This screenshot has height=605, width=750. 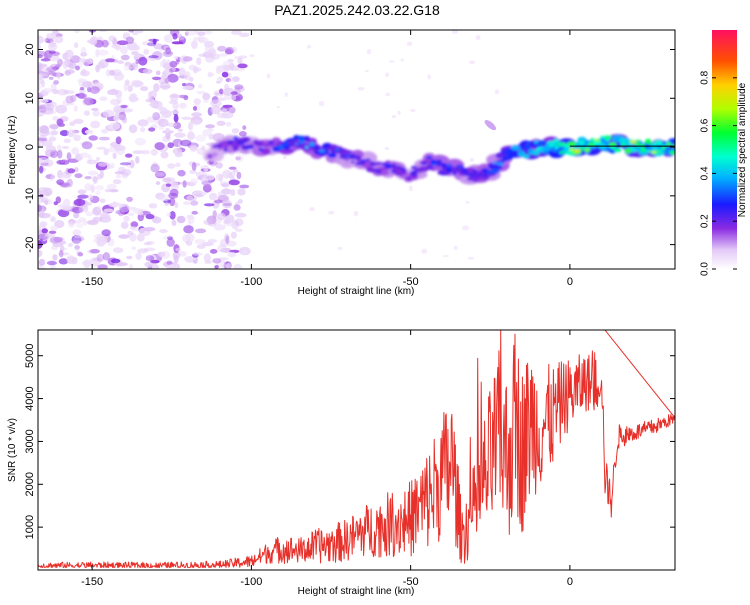 I want to click on y-tick-label: 1000, so click(x=30, y=527).